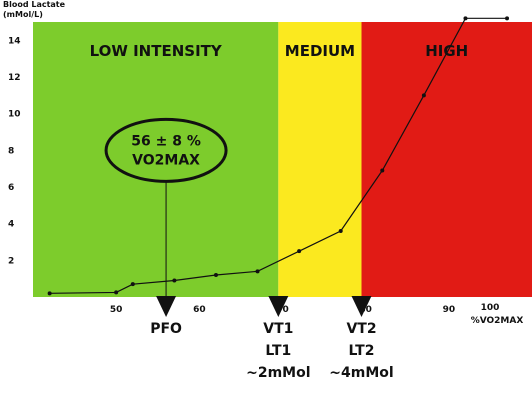 Image resolution: width=532 pixels, height=405 pixels. What do you see at coordinates (490, 308) in the screenshot?
I see `x-tick-label: 100` at bounding box center [490, 308].